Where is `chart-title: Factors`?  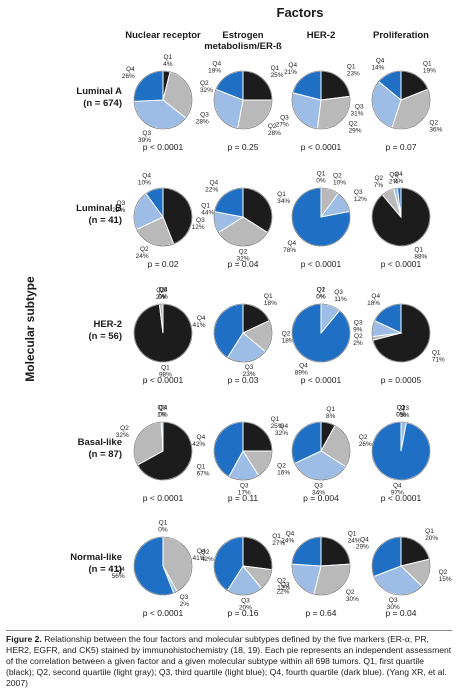
chart-title: Factors is located at coordinates (300, 12).